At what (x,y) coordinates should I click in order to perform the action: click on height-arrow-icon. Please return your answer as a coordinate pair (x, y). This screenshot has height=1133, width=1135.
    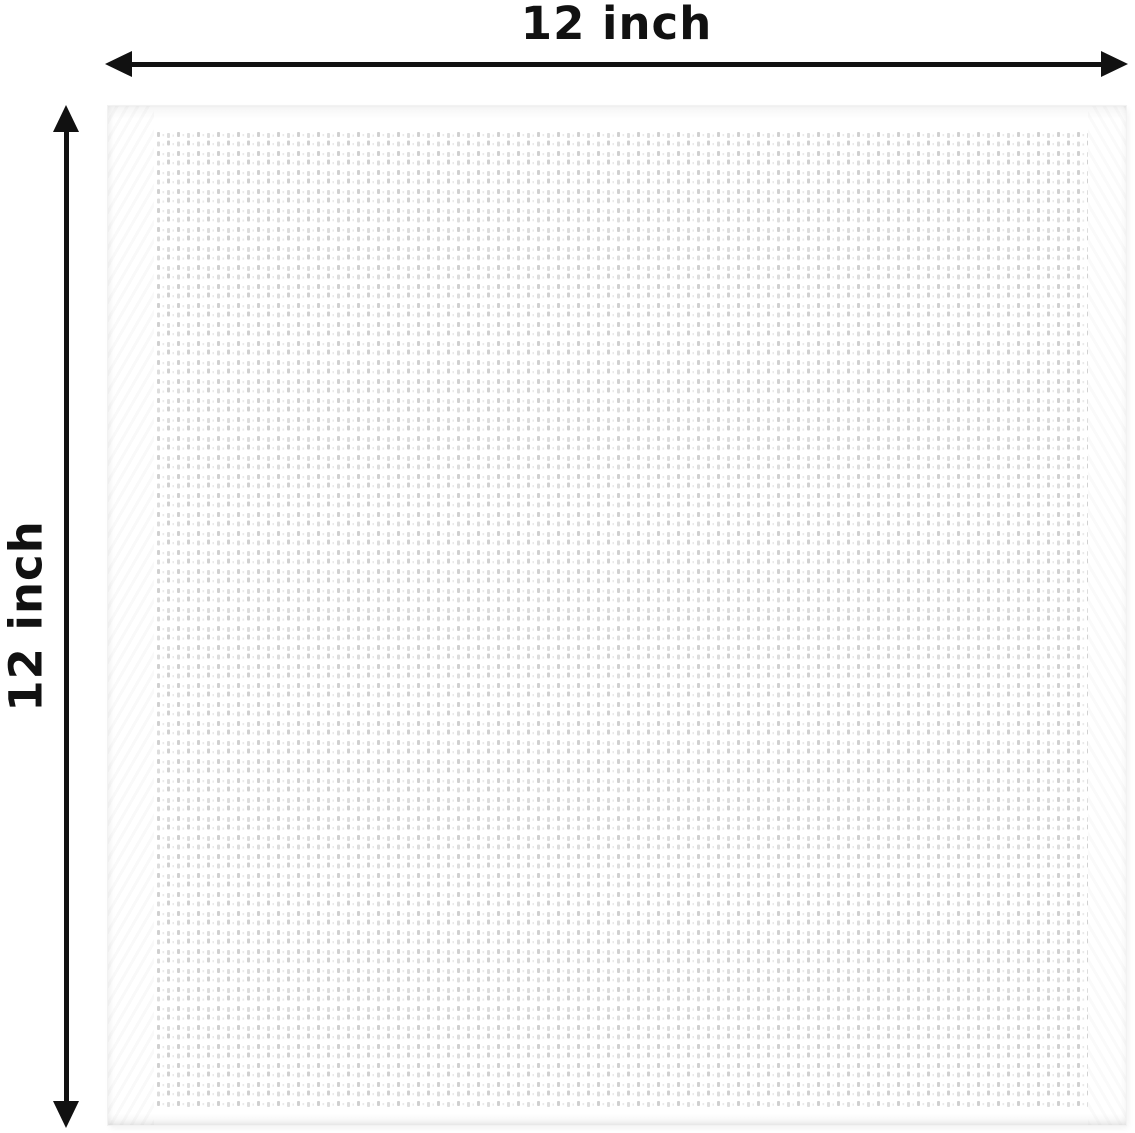
    Looking at the image, I should click on (66, 616).